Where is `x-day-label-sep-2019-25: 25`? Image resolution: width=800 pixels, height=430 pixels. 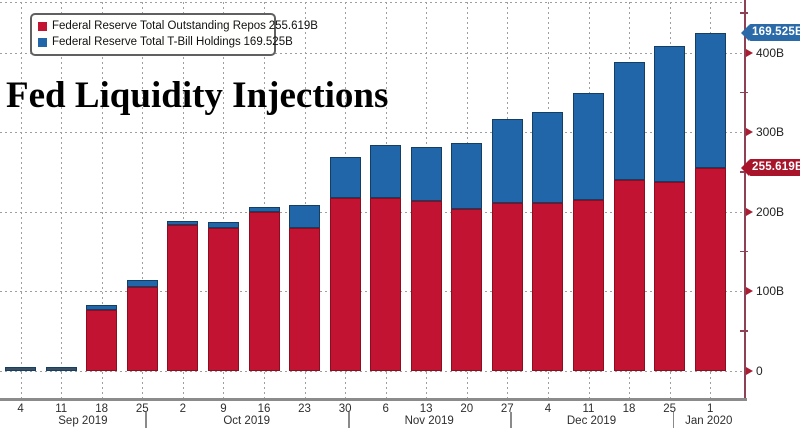 x-day-label-sep-2019-25: 25 is located at coordinates (142, 409).